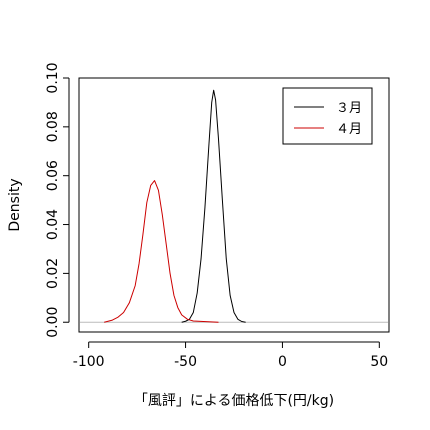  Describe the element at coordinates (53, 126) in the screenshot. I see `y-tick-label: 0.08` at that location.